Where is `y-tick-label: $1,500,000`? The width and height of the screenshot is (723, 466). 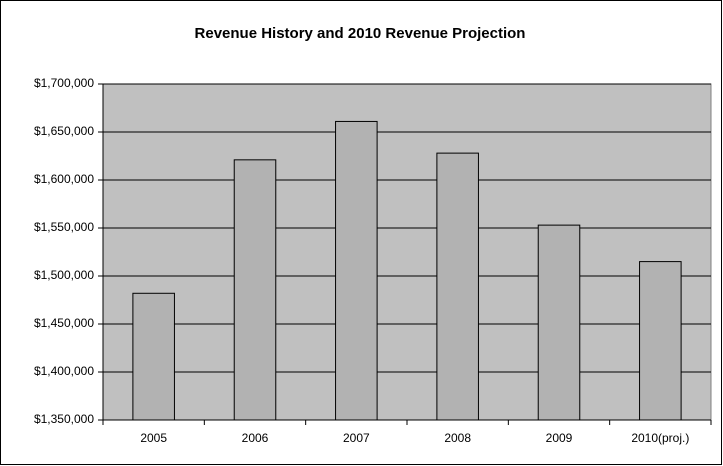 y-tick-label: $1,500,000 is located at coordinates (64, 275).